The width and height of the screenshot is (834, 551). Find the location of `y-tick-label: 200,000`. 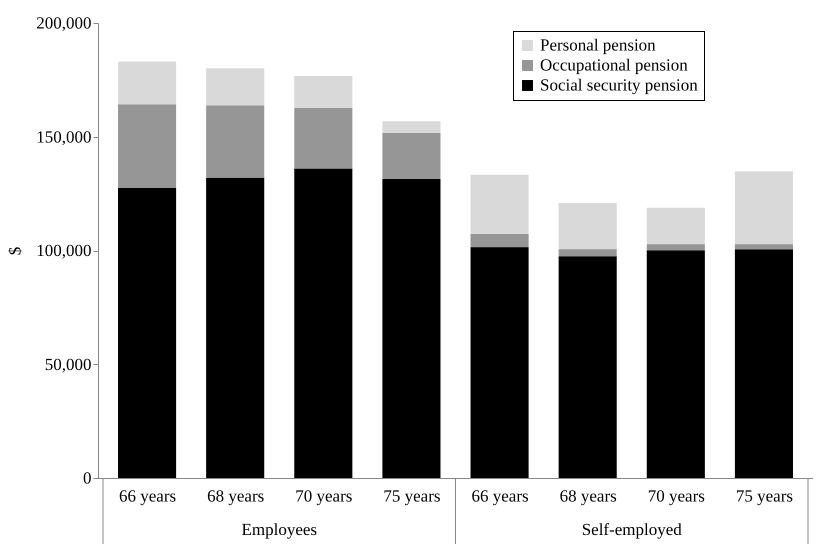

y-tick-label: 200,000 is located at coordinates (64, 23).